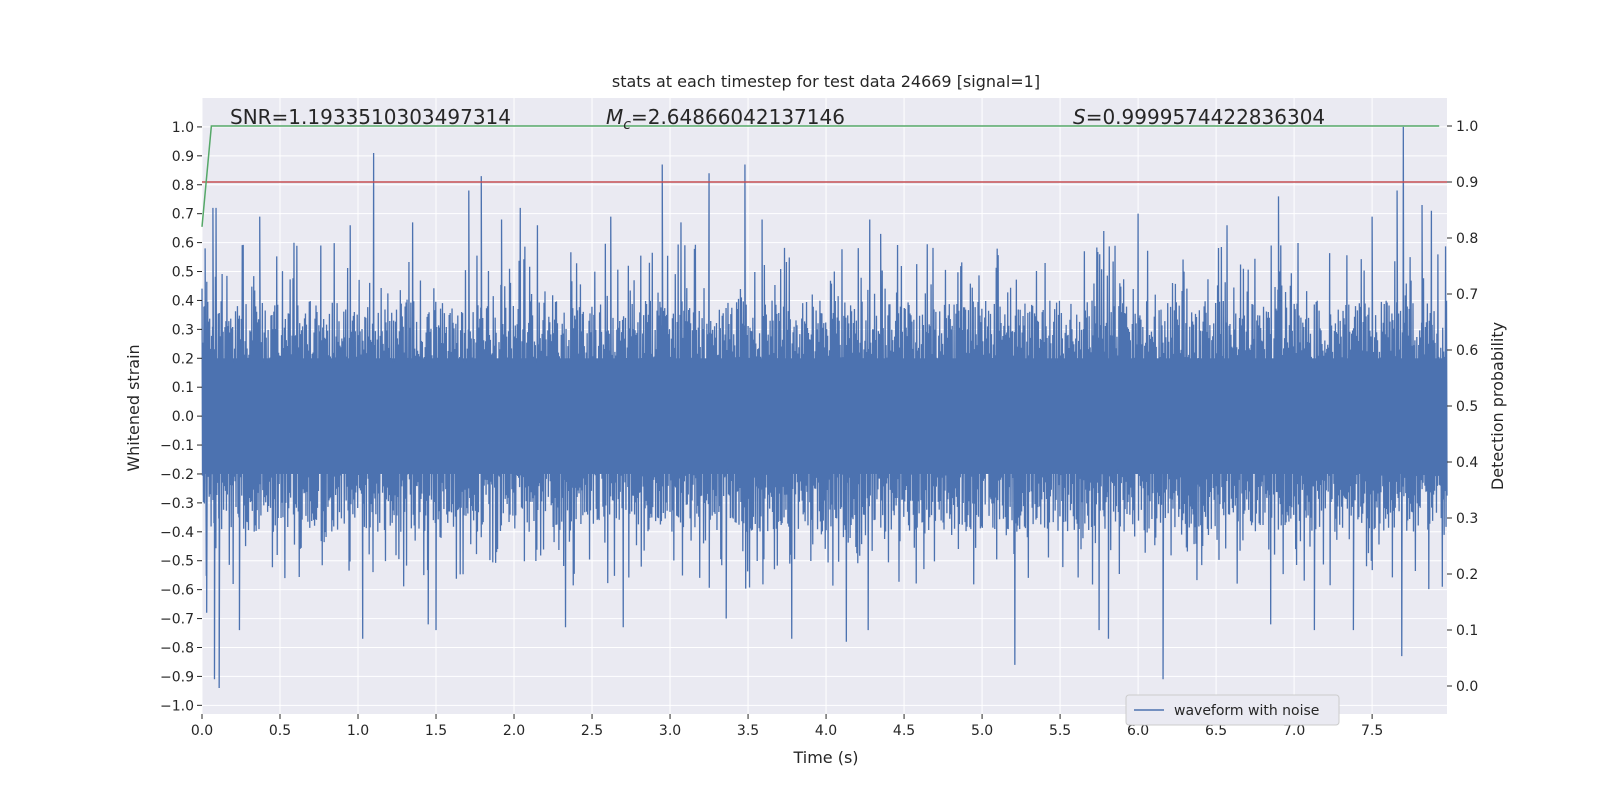  What do you see at coordinates (748, 731) in the screenshot?
I see `x-tick-label: 3.5` at bounding box center [748, 731].